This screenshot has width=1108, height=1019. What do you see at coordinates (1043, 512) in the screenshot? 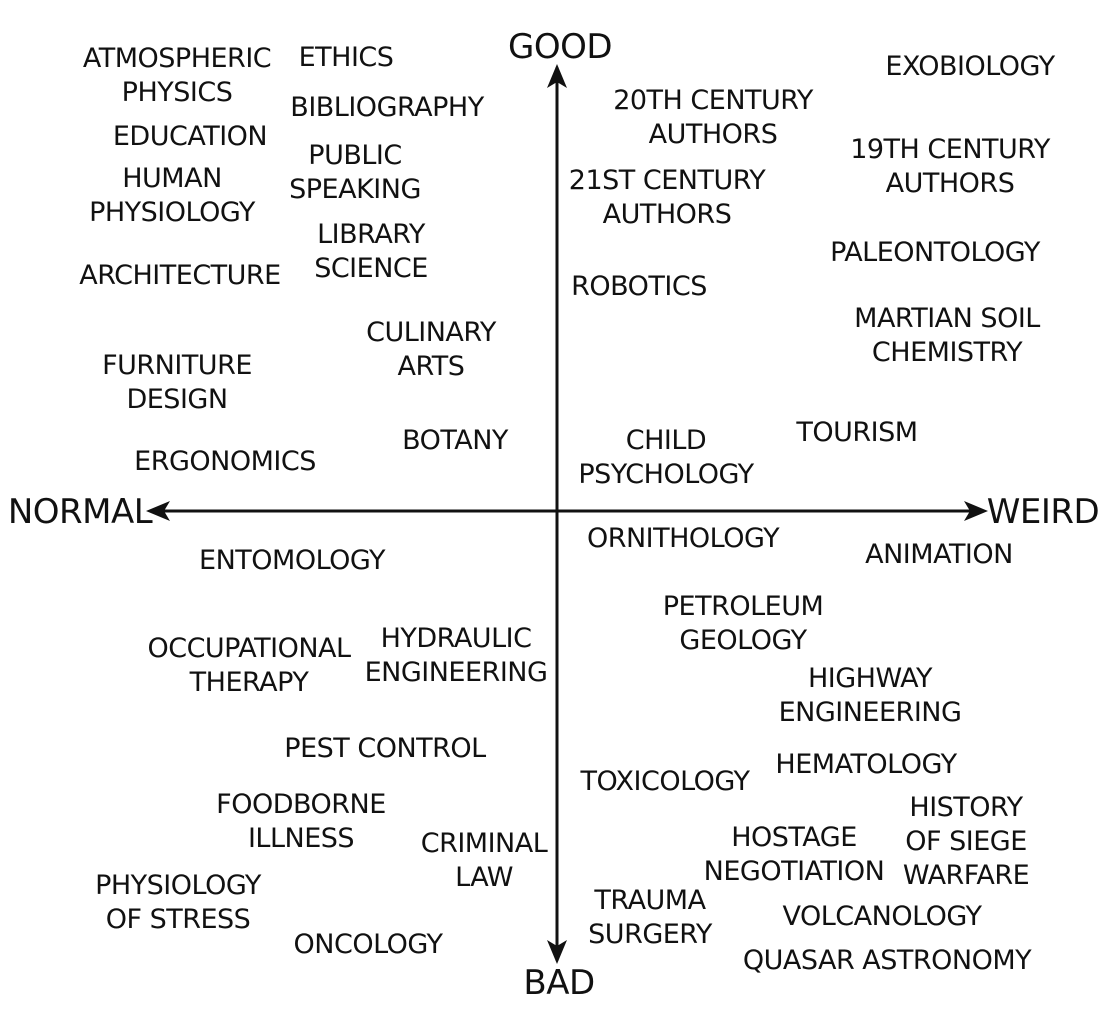
I see `axis-label-weird: WEIRD` at bounding box center [1043, 512].